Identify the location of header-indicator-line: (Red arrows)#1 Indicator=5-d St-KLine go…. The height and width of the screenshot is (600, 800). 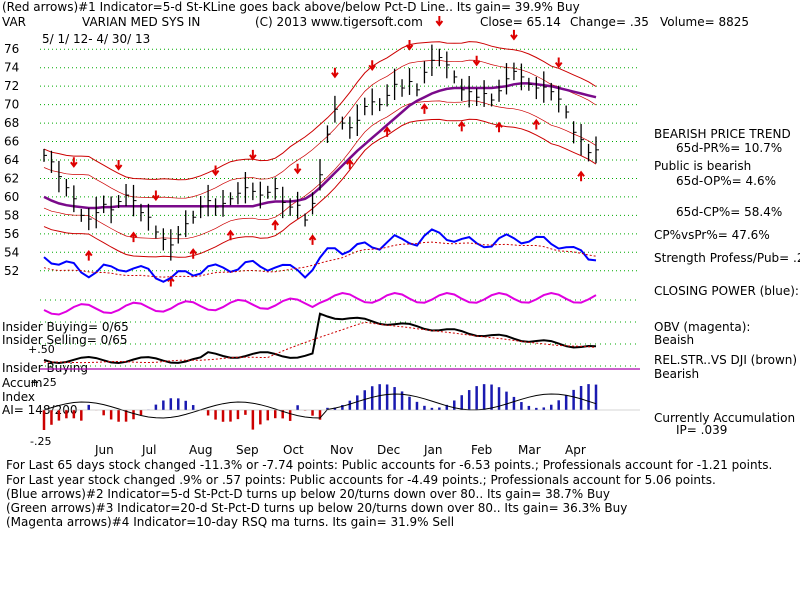
(291, 7).